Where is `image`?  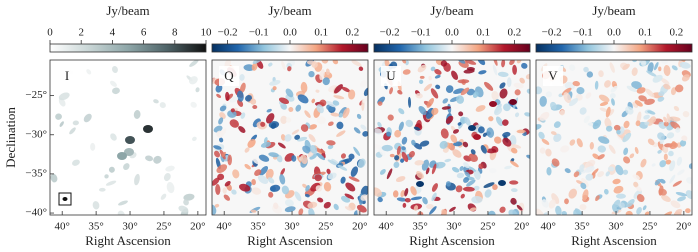
image is located at coordinates (290, 137).